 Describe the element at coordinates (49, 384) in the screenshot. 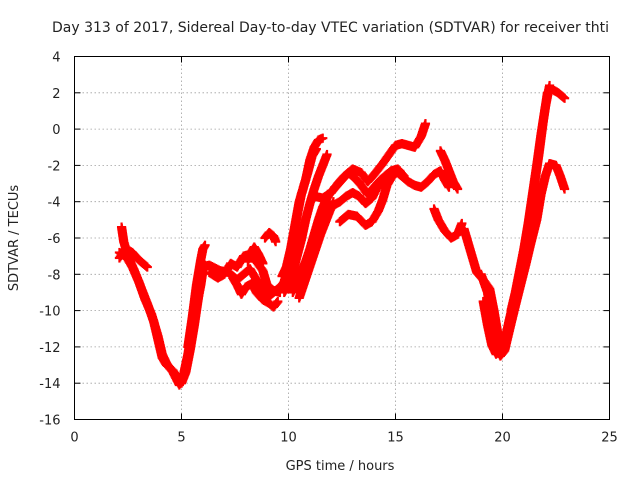

I see `y-tick-label: -14` at that location.